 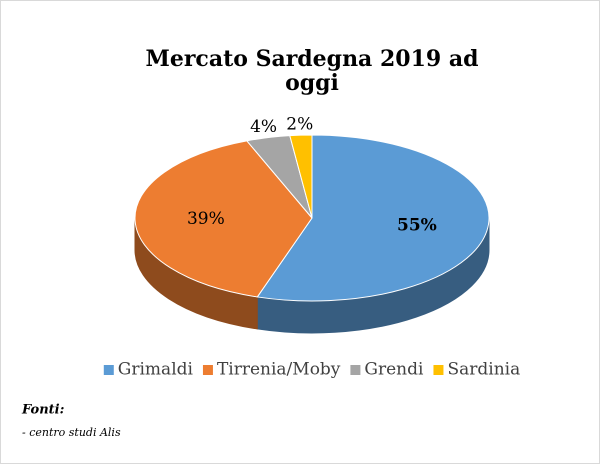 What do you see at coordinates (43, 410) in the screenshot?
I see `source-title: Fonti:` at bounding box center [43, 410].